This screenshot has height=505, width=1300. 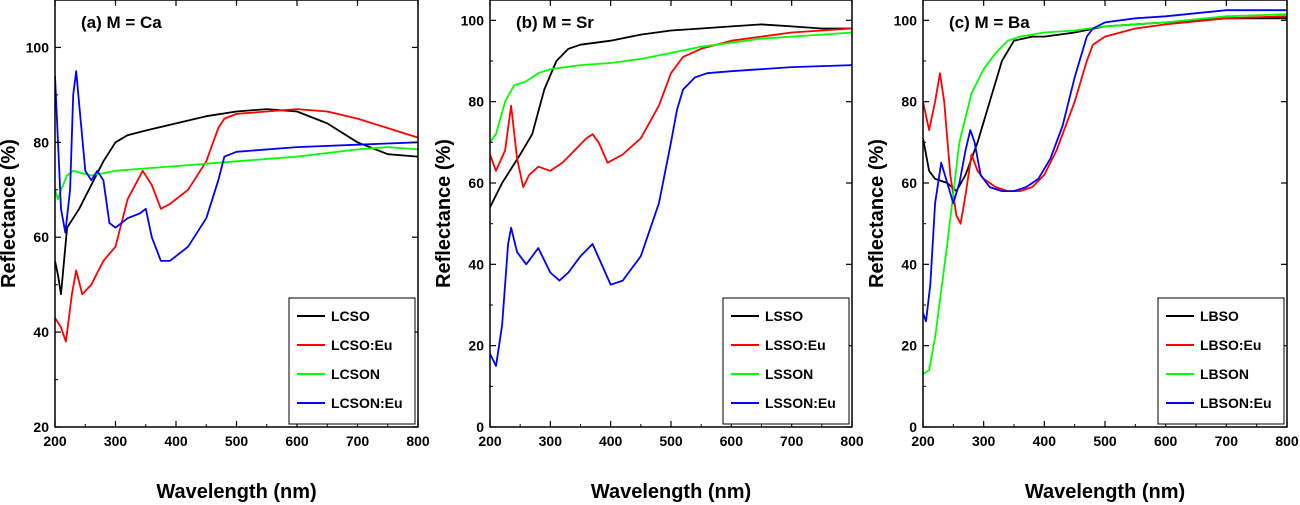 I want to click on series-line-lbso-eu, so click(x=1105, y=120).